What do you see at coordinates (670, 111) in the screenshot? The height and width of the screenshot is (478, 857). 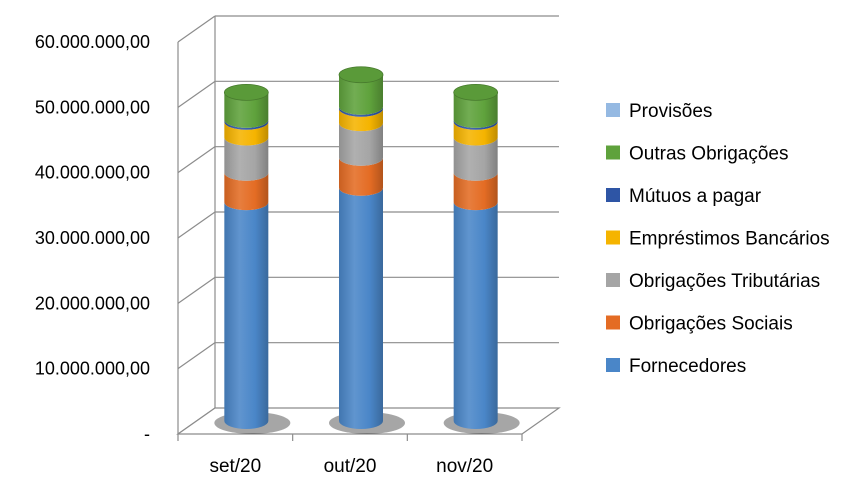 I see `legend-label: Provisões` at bounding box center [670, 111].